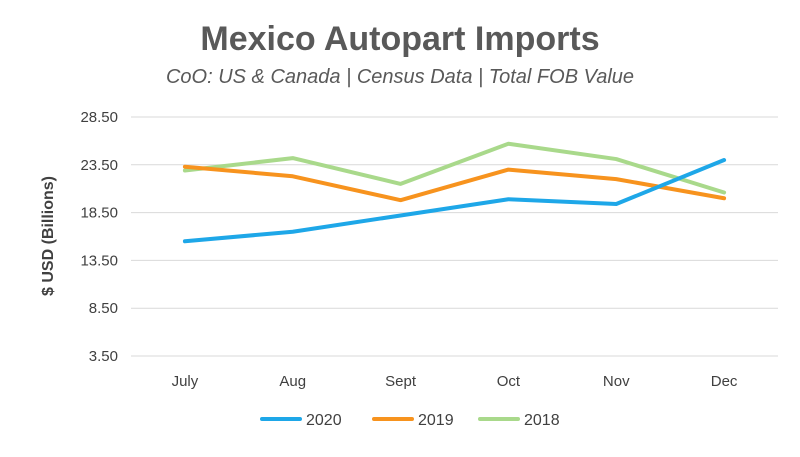  I want to click on y-tick-label: 18.50, so click(99, 213).